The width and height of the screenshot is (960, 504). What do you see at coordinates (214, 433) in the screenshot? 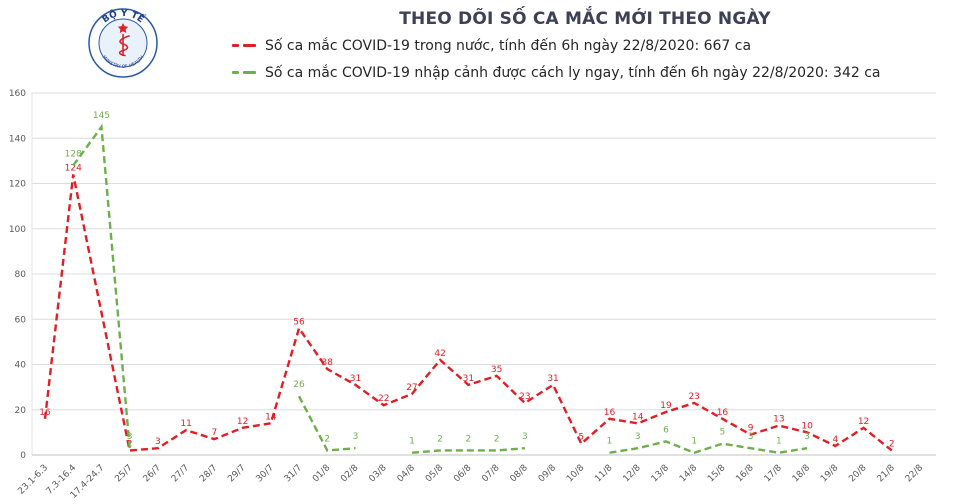
I see `data-label: 7` at bounding box center [214, 433].